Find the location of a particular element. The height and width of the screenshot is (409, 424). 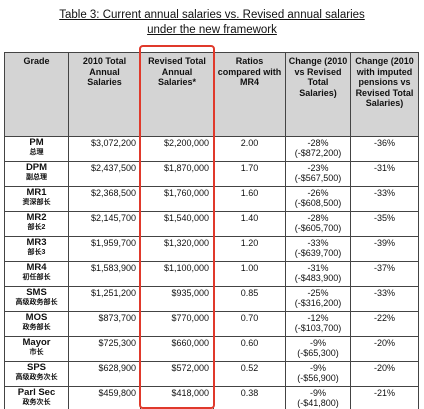

change-percent: -23% is located at coordinates (318, 168).